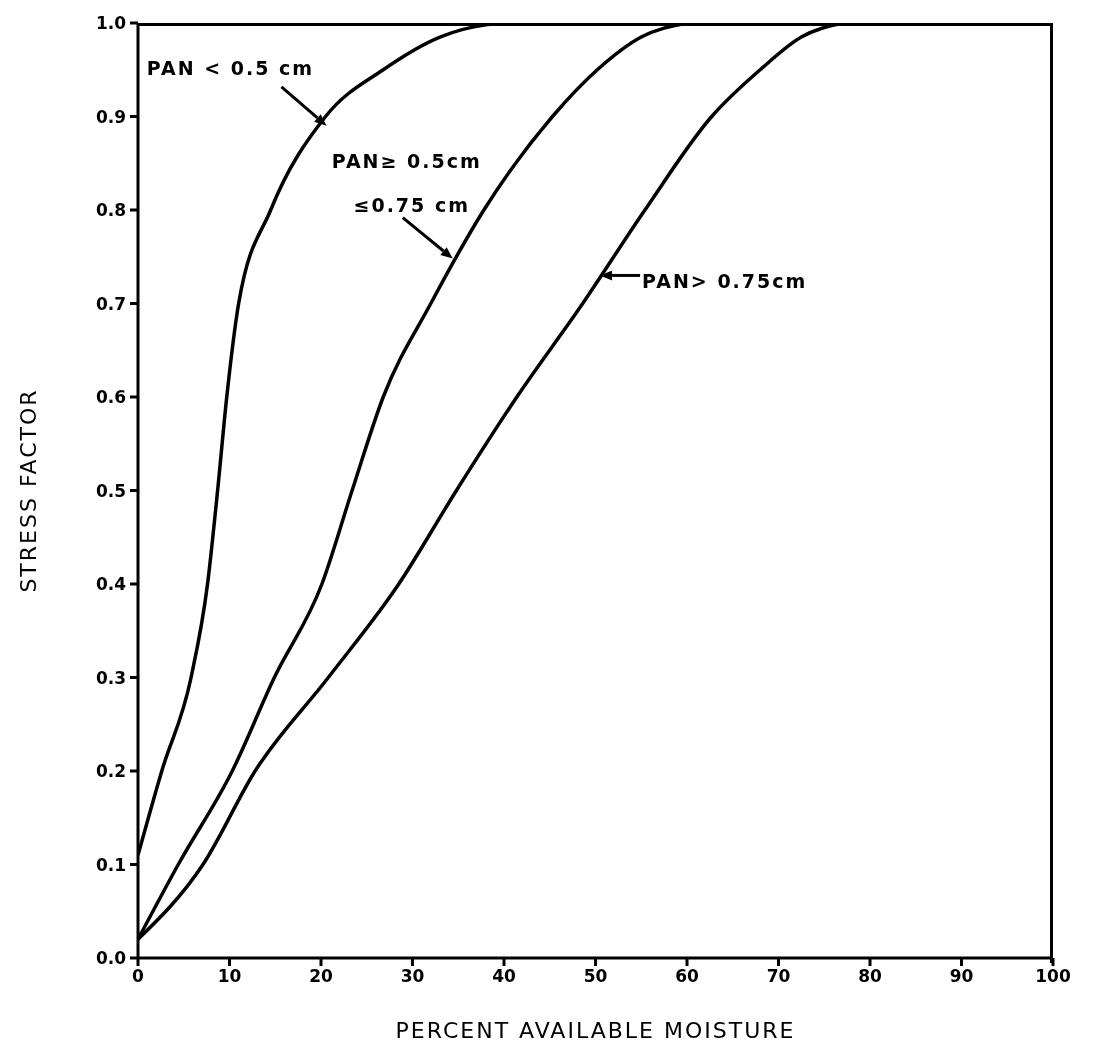 The image size is (1115, 1064). I want to click on y-tick-label: 0.1, so click(110, 864).